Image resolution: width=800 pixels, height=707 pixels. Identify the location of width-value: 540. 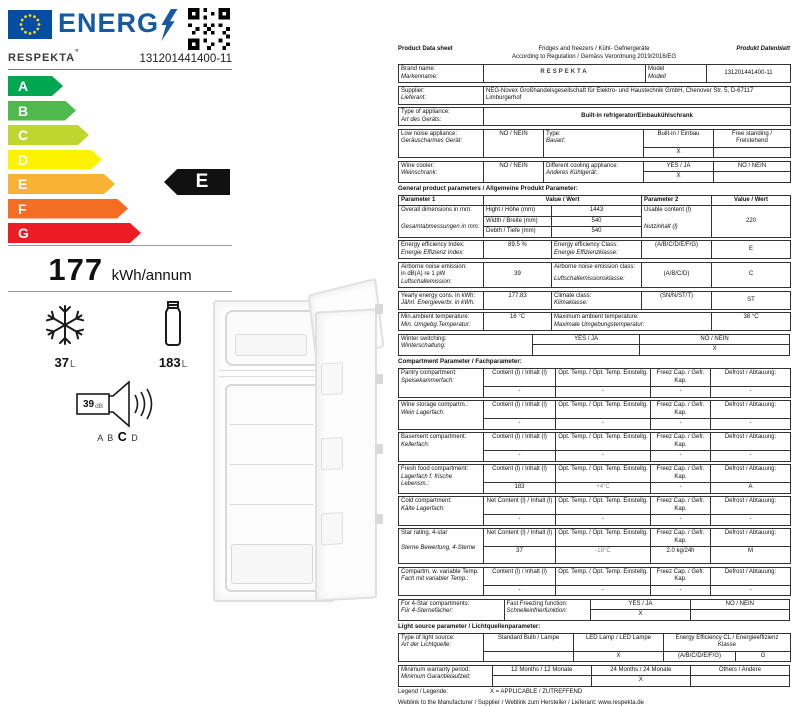
(596, 221).